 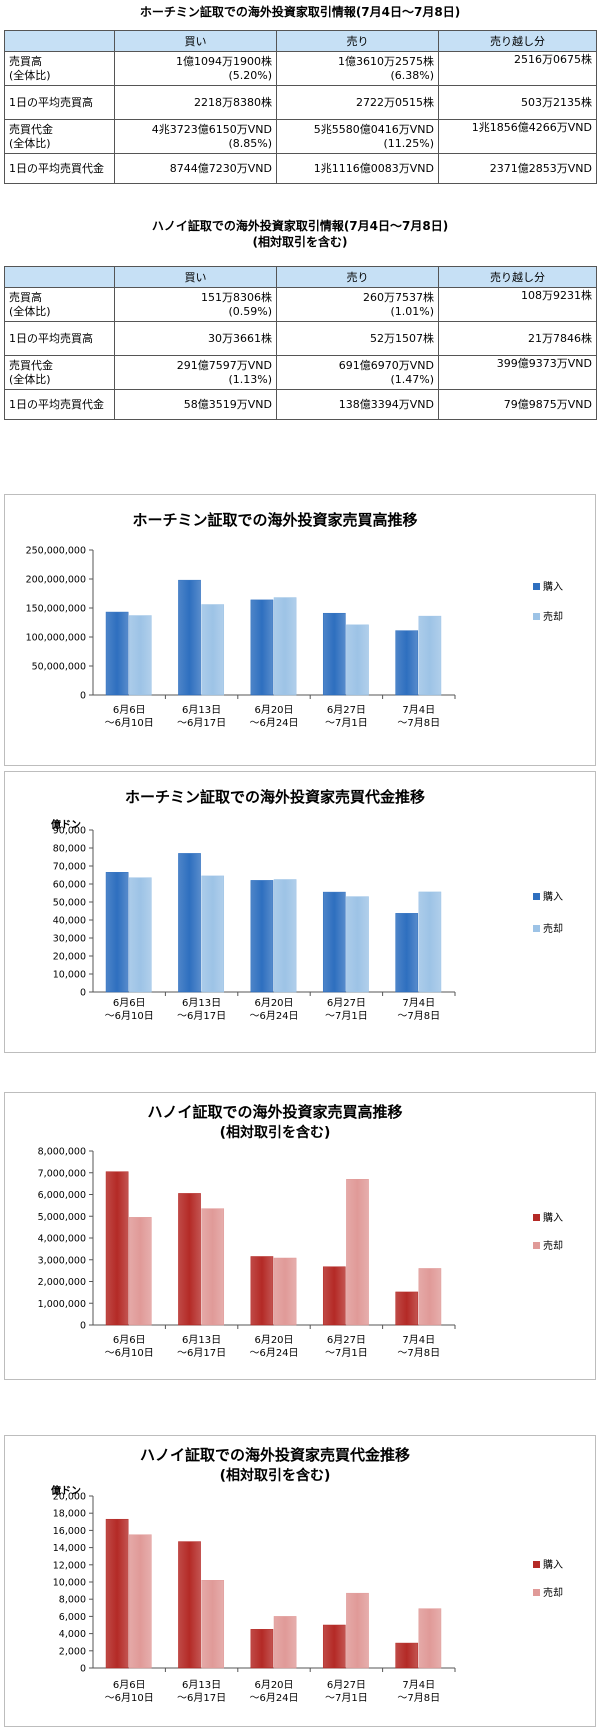 I want to click on row-label: 売買高 (全体比), so click(x=59, y=68).